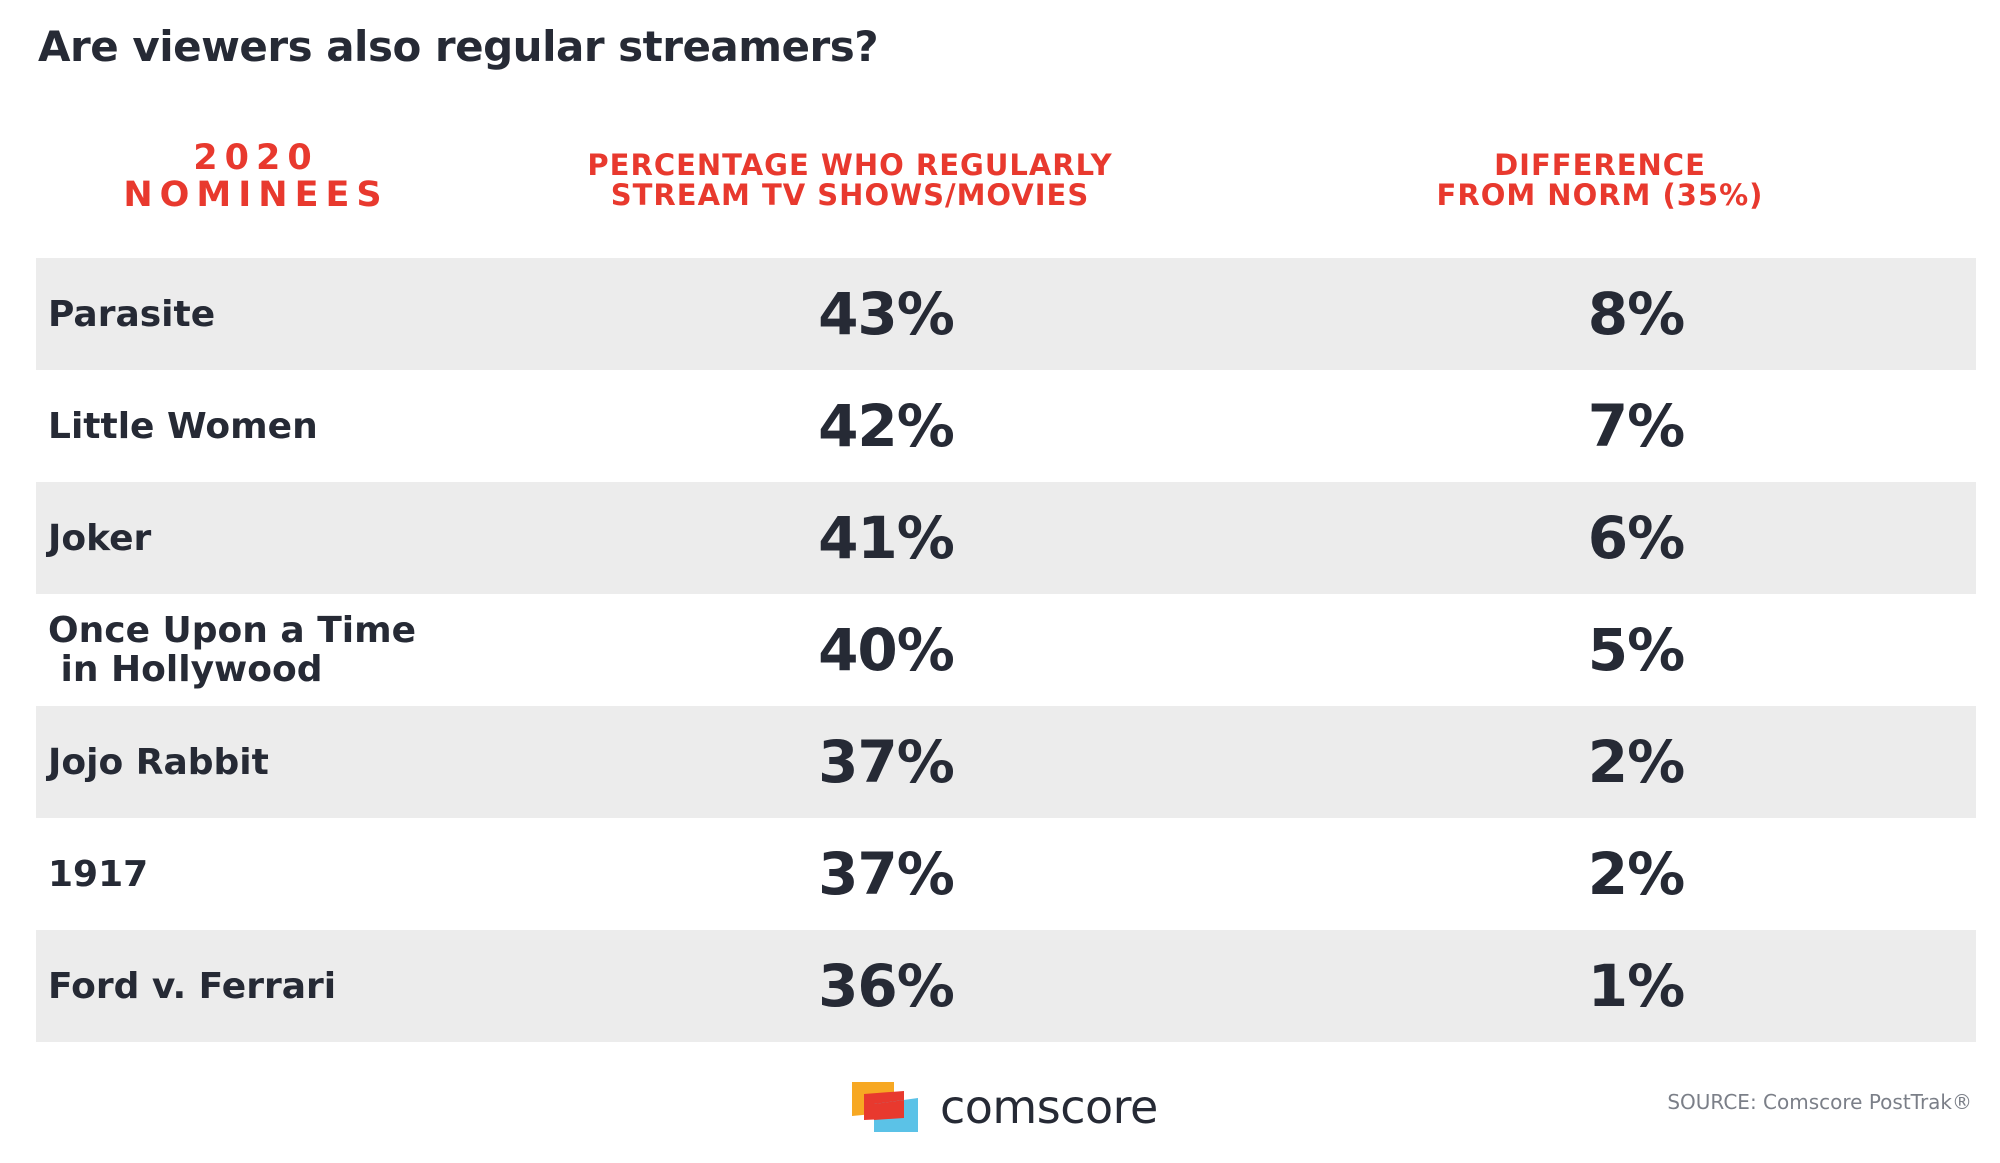 The width and height of the screenshot is (2000, 1163). What do you see at coordinates (886, 650) in the screenshot?
I see `streaming-percentage: 40%` at bounding box center [886, 650].